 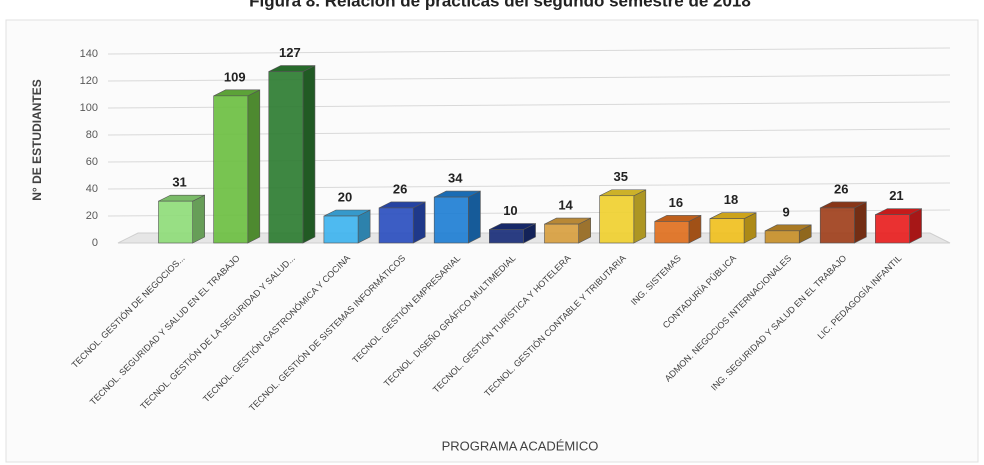 What do you see at coordinates (345, 196) in the screenshot?
I see `data-label: 20` at bounding box center [345, 196].